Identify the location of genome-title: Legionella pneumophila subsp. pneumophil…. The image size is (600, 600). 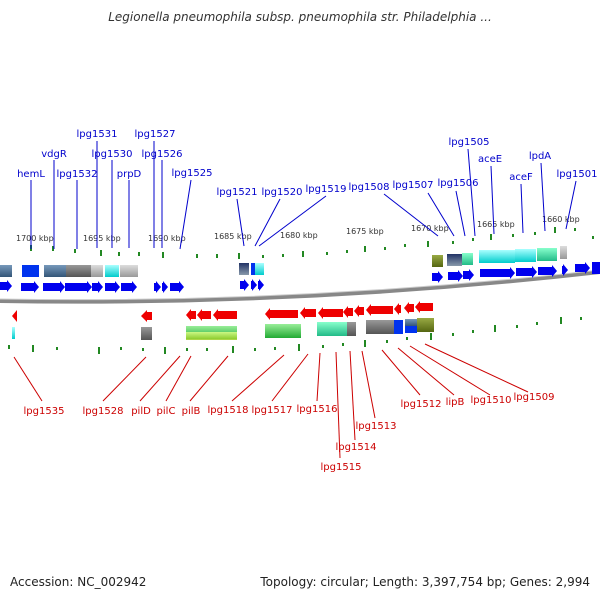
(300, 17).